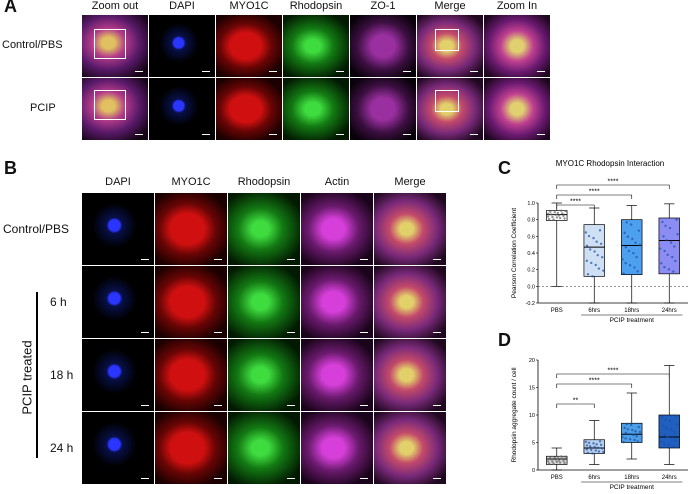 This screenshot has height=494, width=697. I want to click on panel-a-image-dapi, so click(182, 46).